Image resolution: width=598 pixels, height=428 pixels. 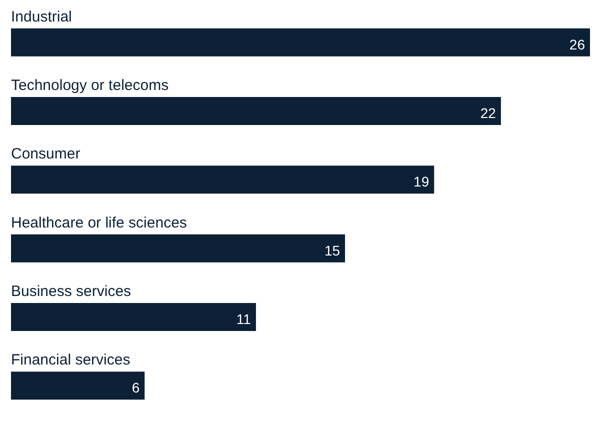 What do you see at coordinates (90, 85) in the screenshot?
I see `y-tick-label: Technology or telecoms` at bounding box center [90, 85].